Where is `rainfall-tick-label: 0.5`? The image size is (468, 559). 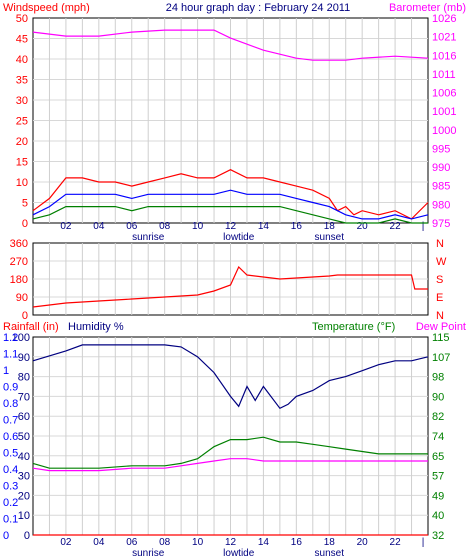 rainfall-tick-label: 0.5 is located at coordinates (10, 454).